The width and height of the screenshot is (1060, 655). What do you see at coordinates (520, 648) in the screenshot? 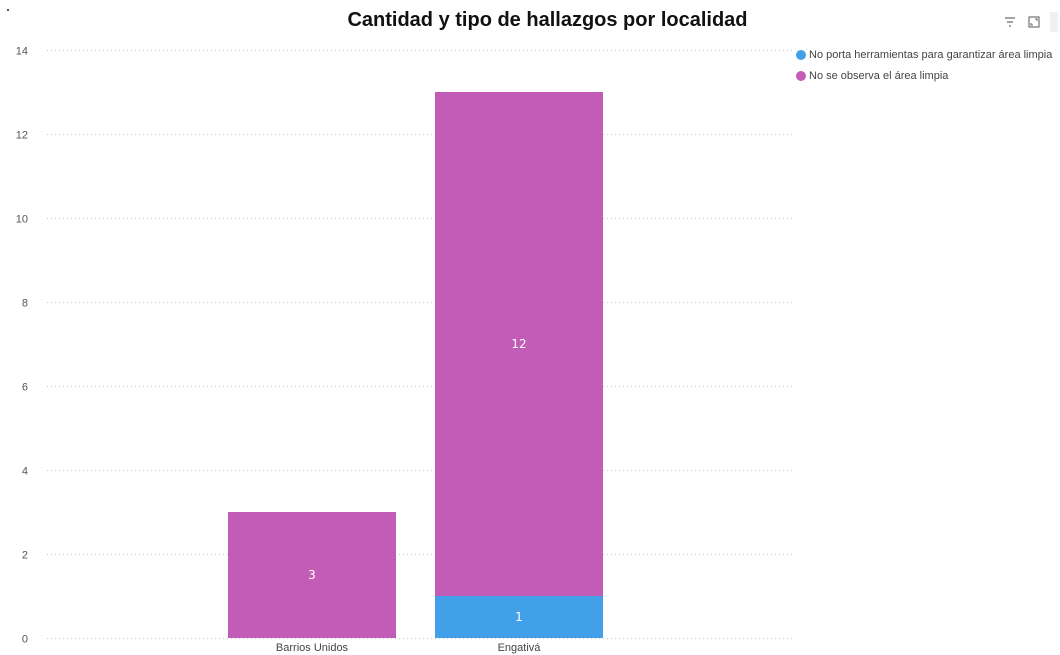
I see `x-tick-label-1: Engativá` at bounding box center [520, 648].